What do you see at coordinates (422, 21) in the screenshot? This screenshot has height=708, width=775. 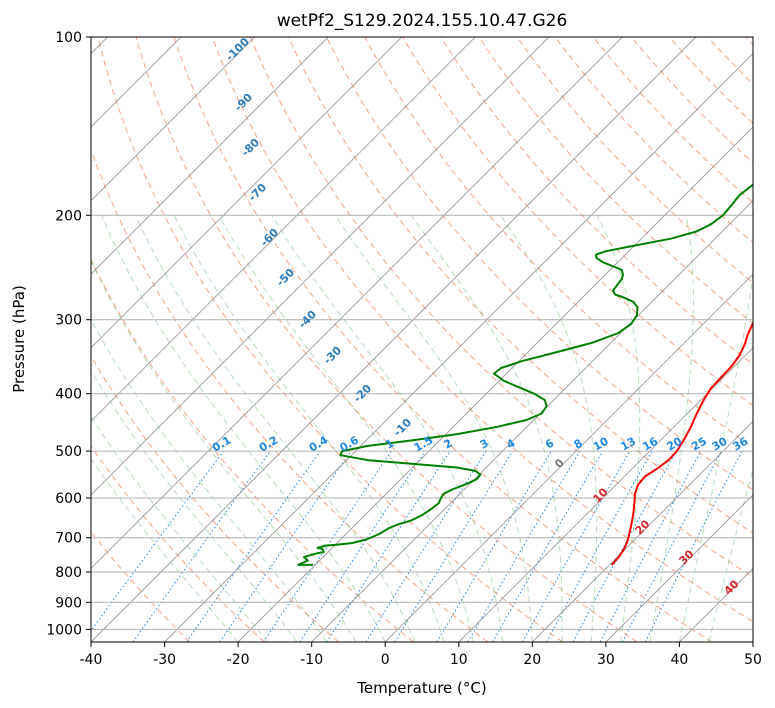 I see `chart-title: wetPf2_S129.2024.155.10.47.G26` at bounding box center [422, 21].